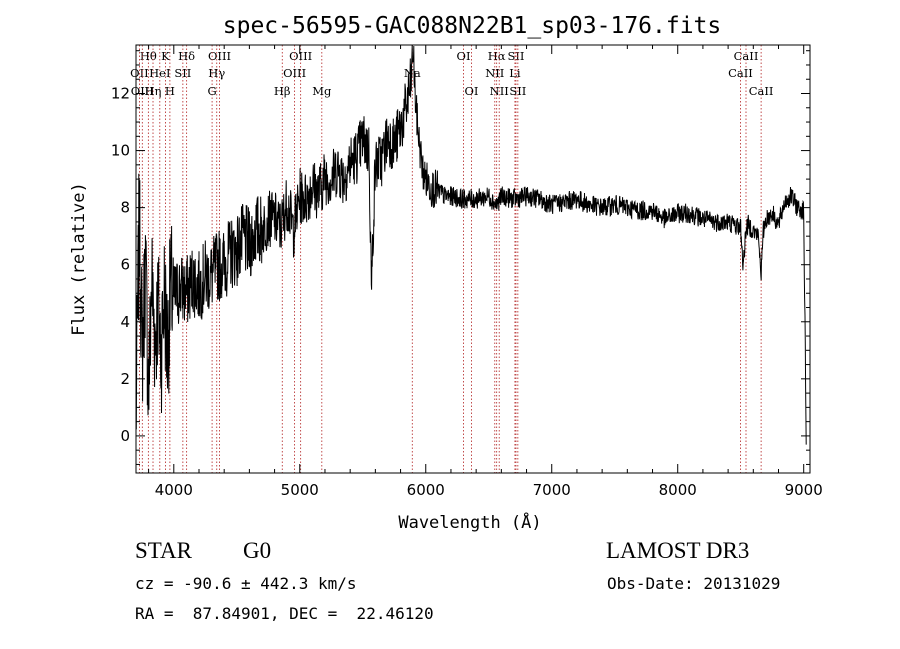  I want to click on spectral-line-label-22: Li, so click(515, 73).